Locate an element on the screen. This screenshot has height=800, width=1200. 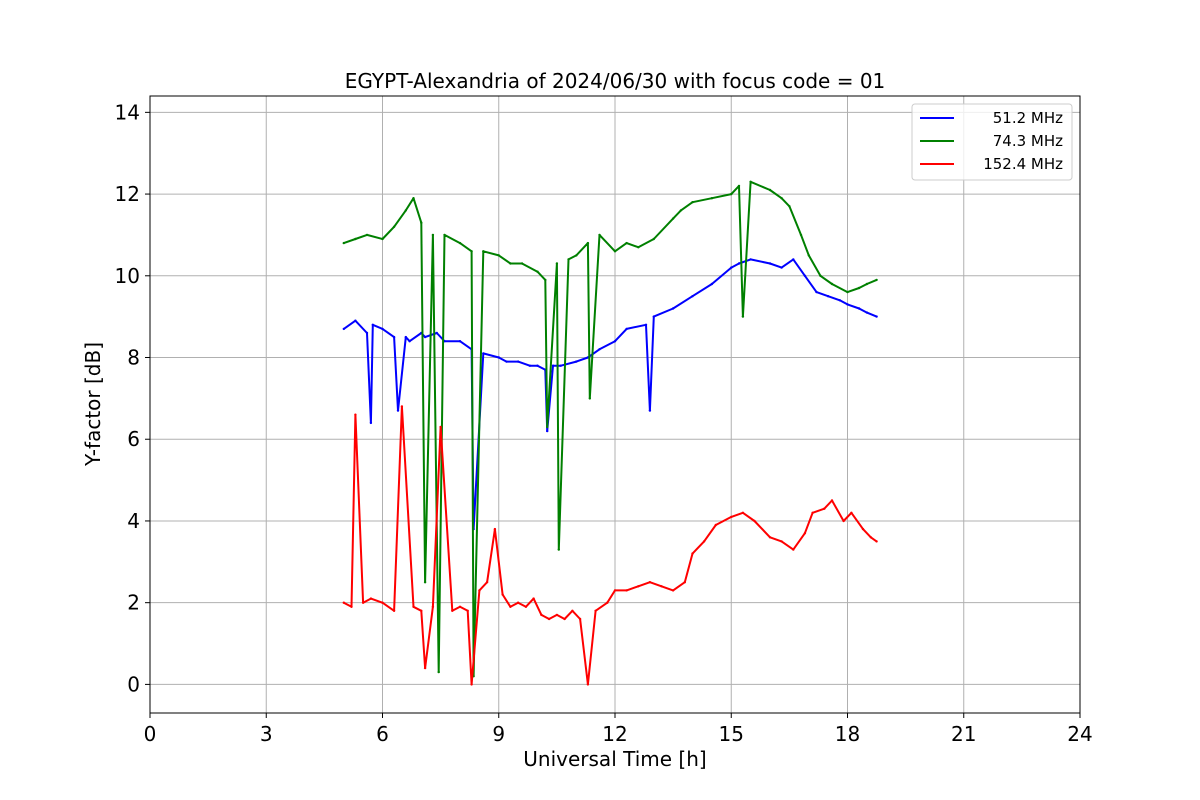
y-tick-label: 8 is located at coordinates (133, 358).